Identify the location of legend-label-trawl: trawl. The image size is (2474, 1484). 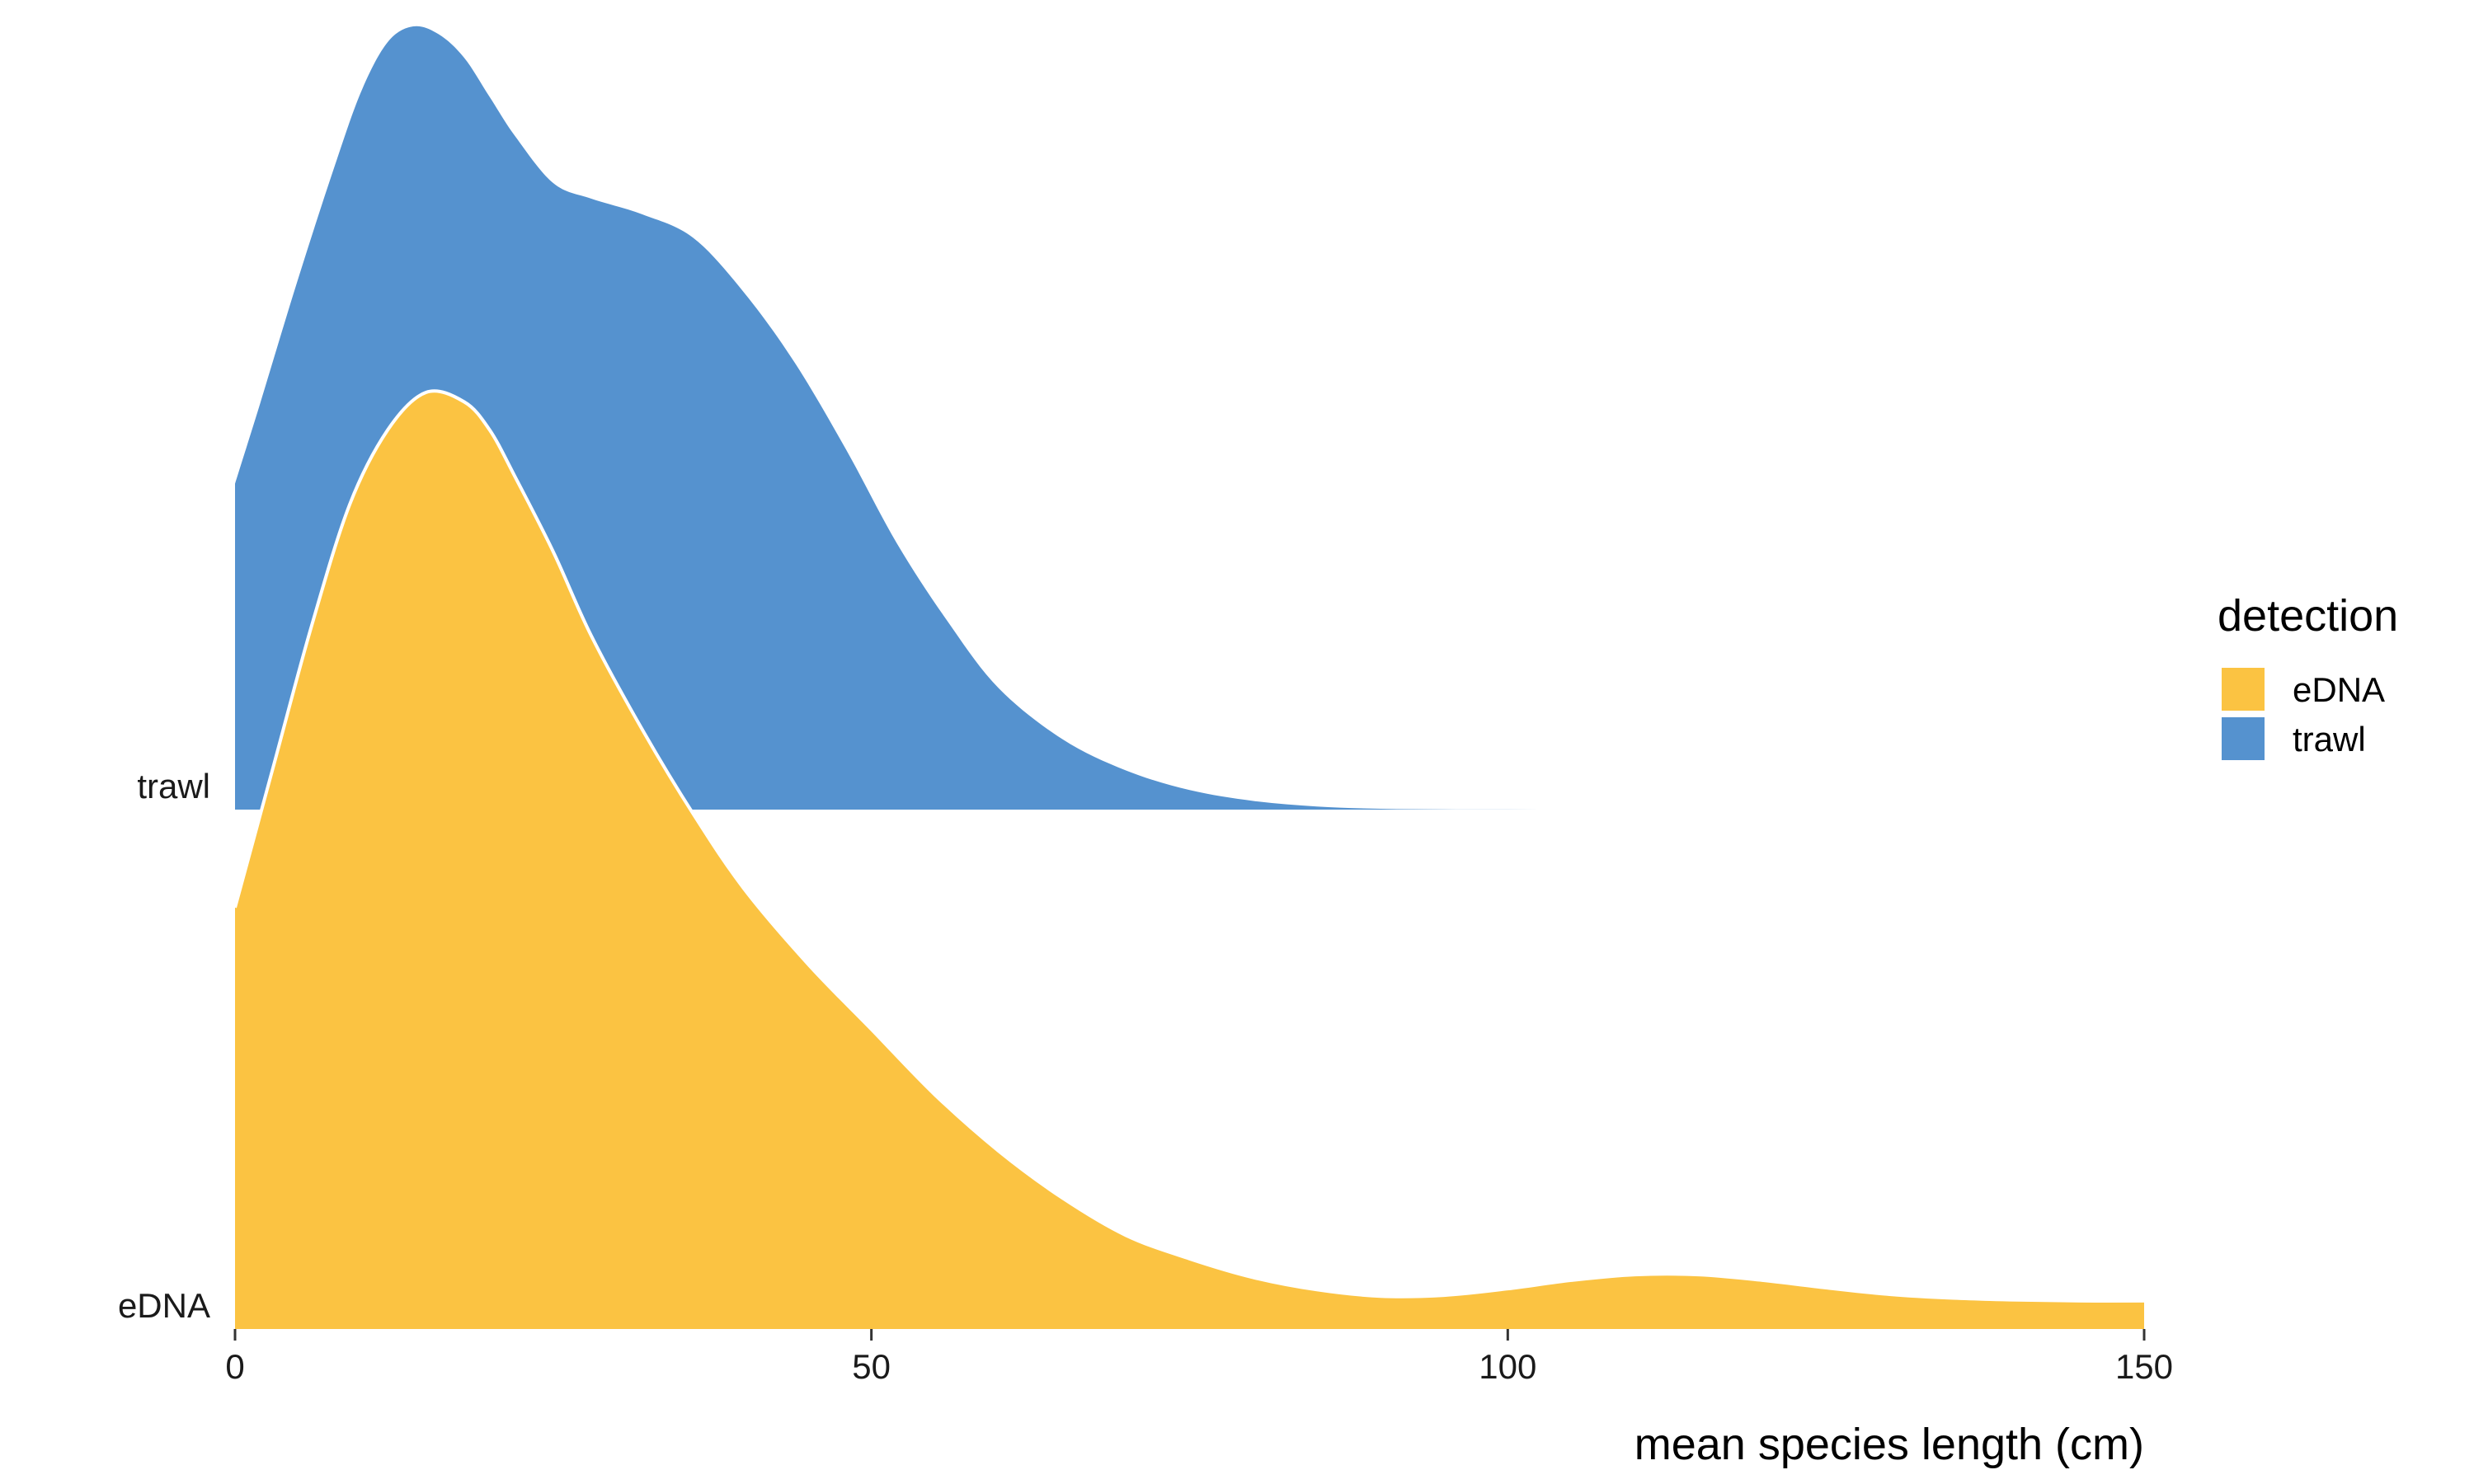
(2329, 739).